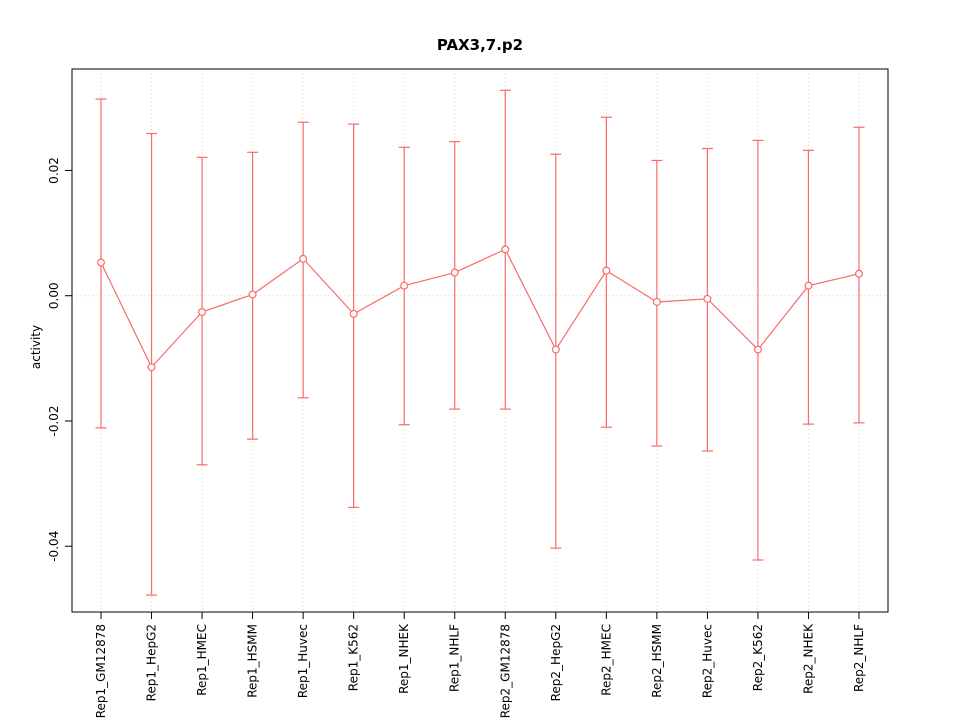  I want to click on x-tick-label: Rep1_HMEC, so click(202, 660).